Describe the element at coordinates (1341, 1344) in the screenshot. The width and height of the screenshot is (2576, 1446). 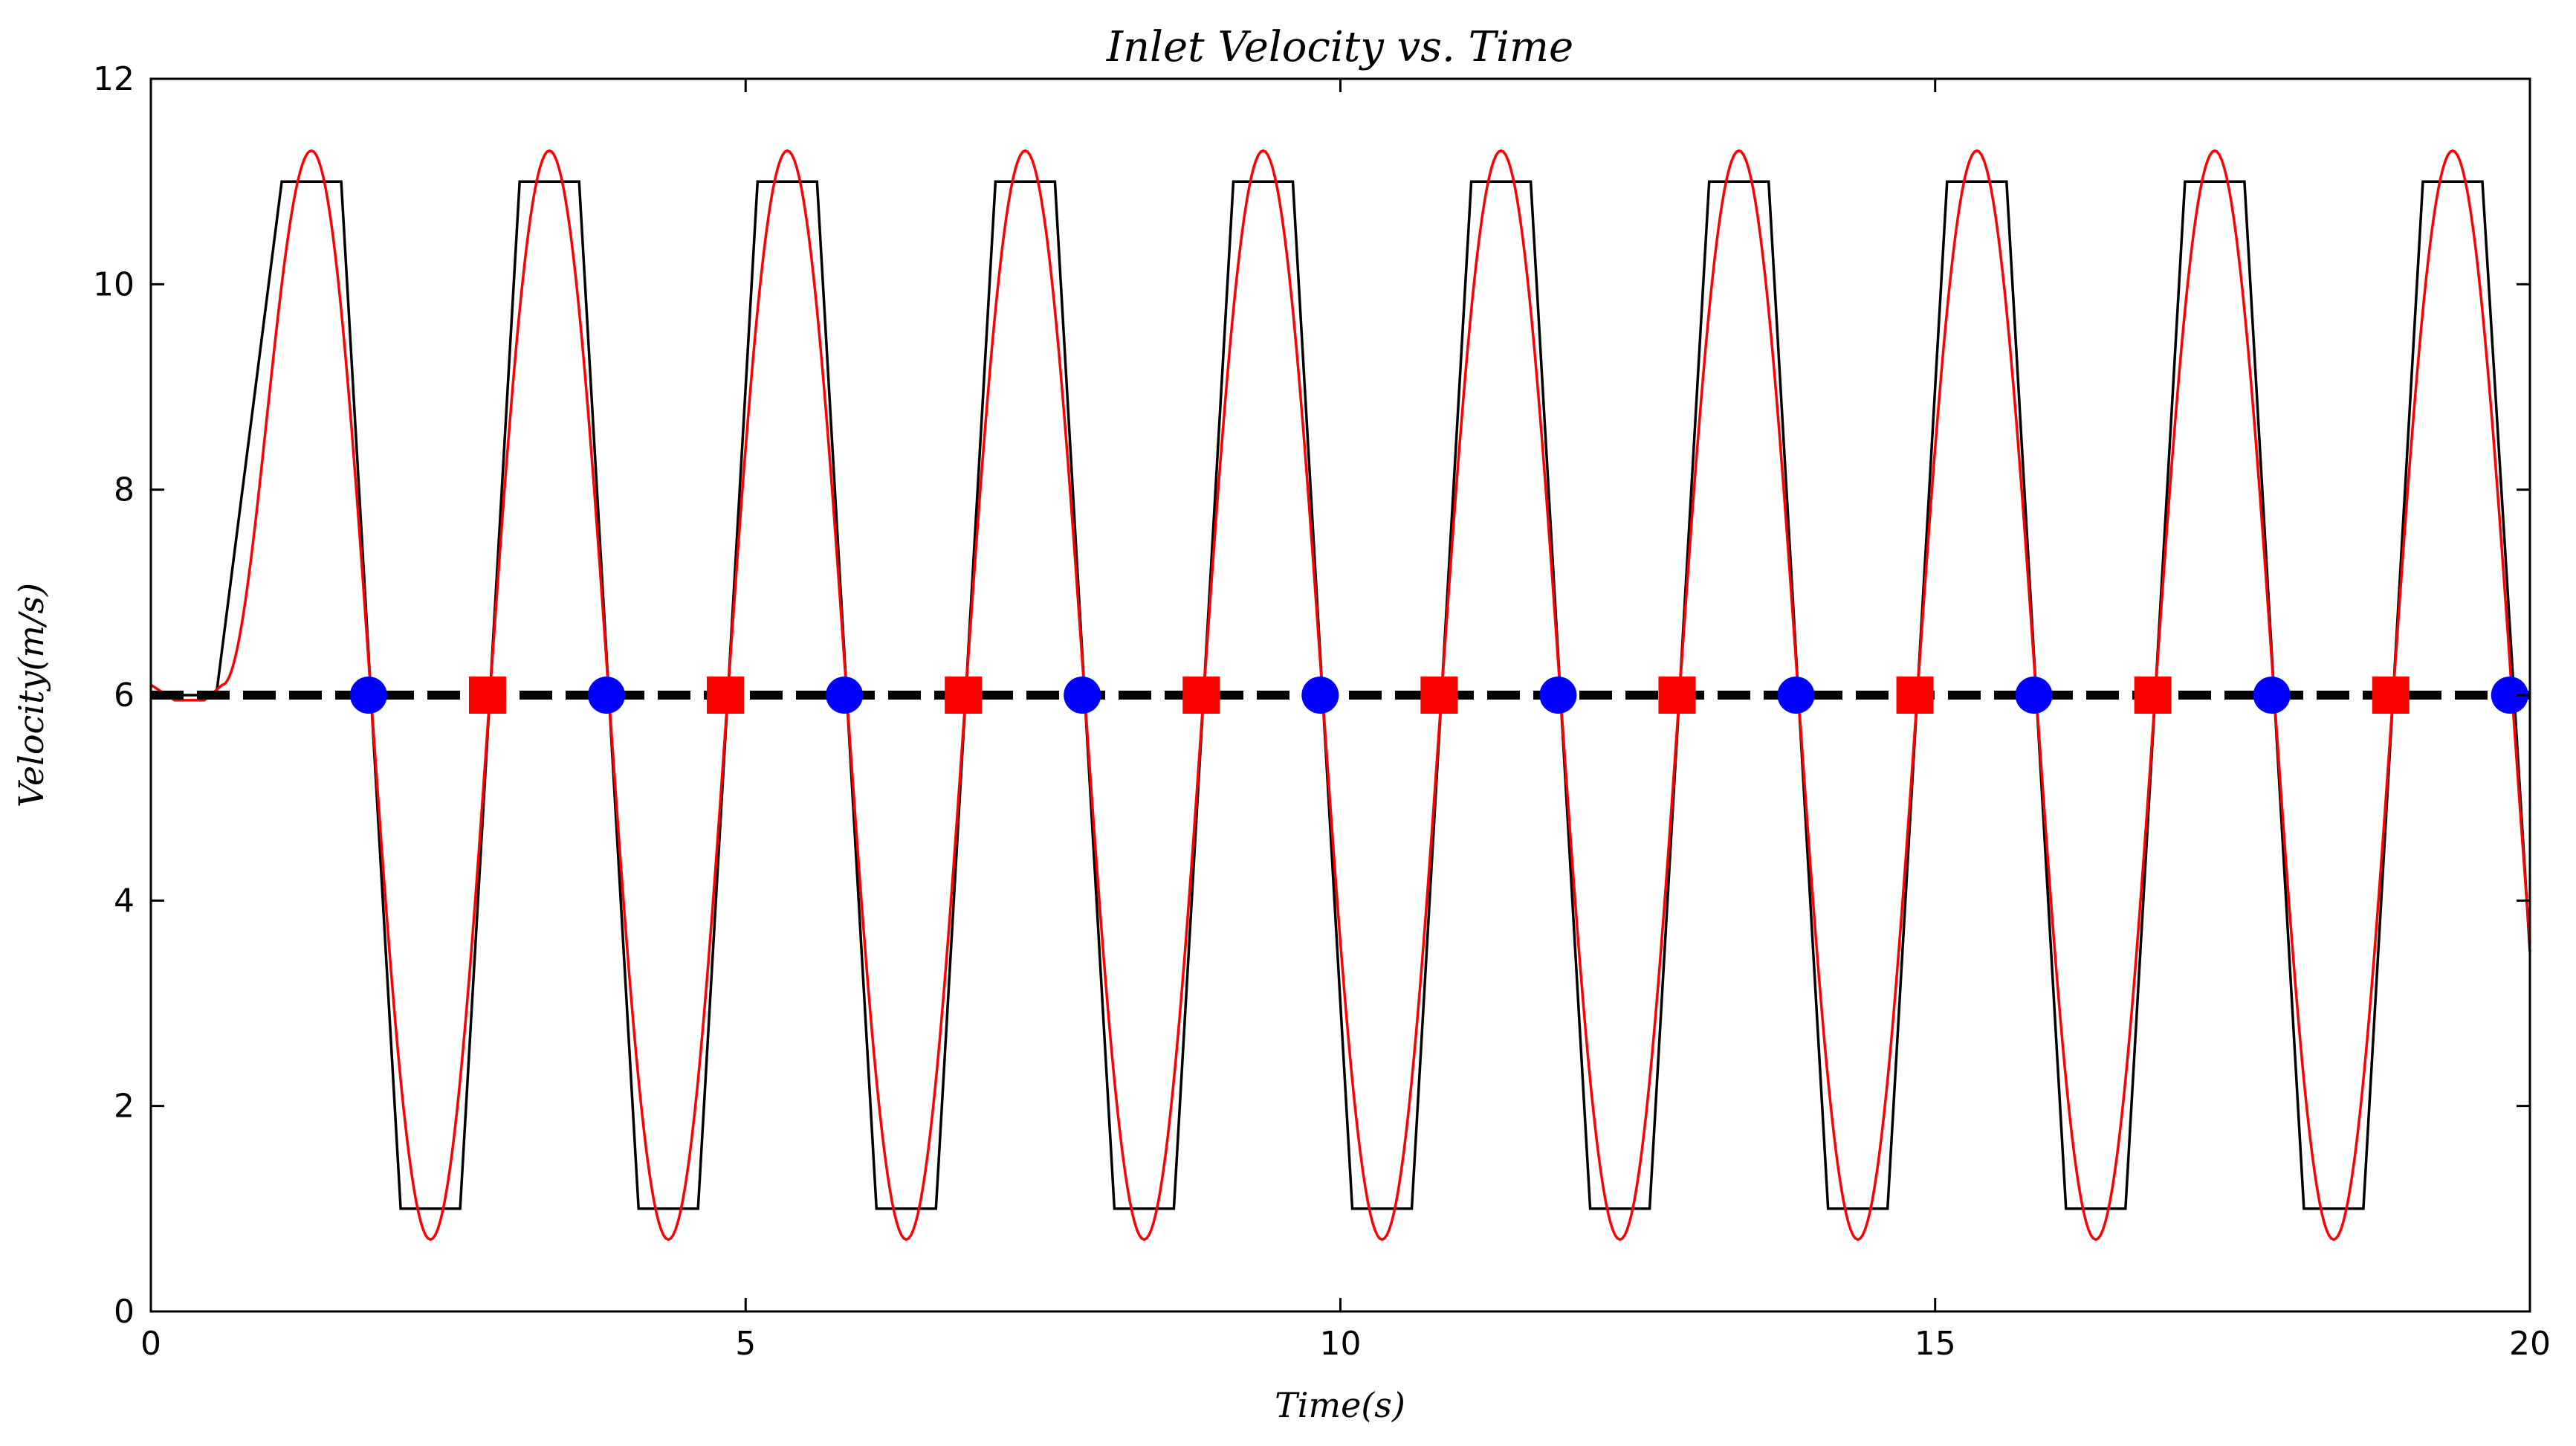
I see `x-tick-label: 10` at that location.